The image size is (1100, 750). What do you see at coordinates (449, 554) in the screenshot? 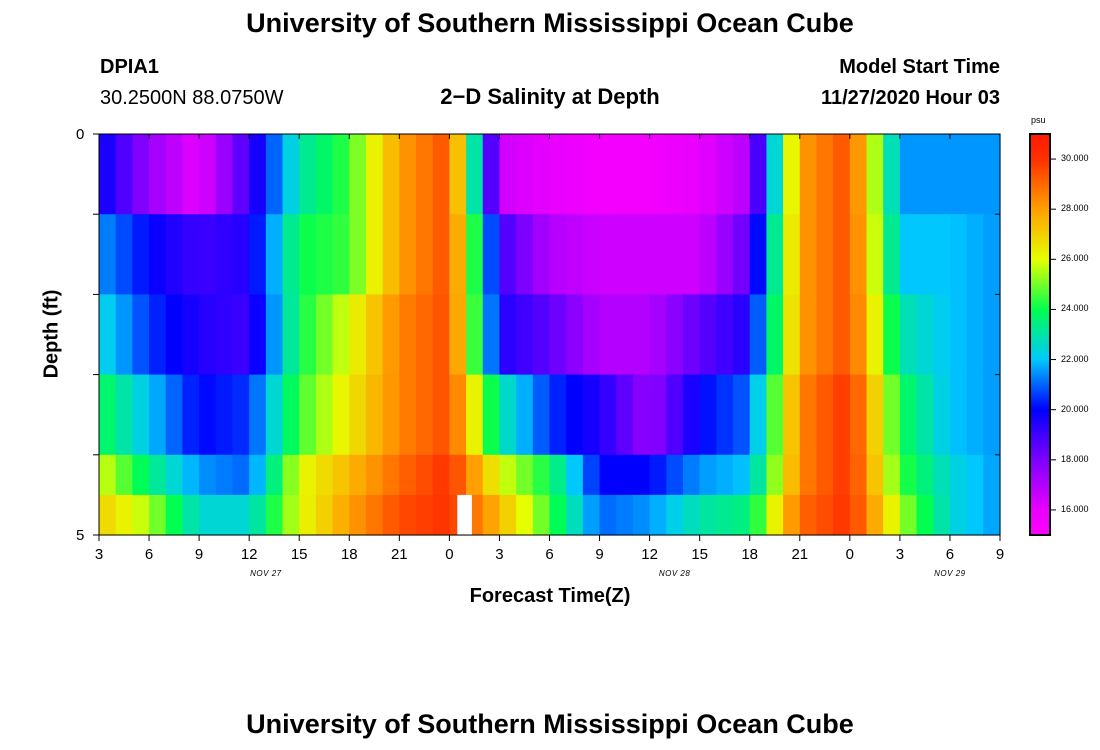
I see `x-tick-label: 0` at bounding box center [449, 554].